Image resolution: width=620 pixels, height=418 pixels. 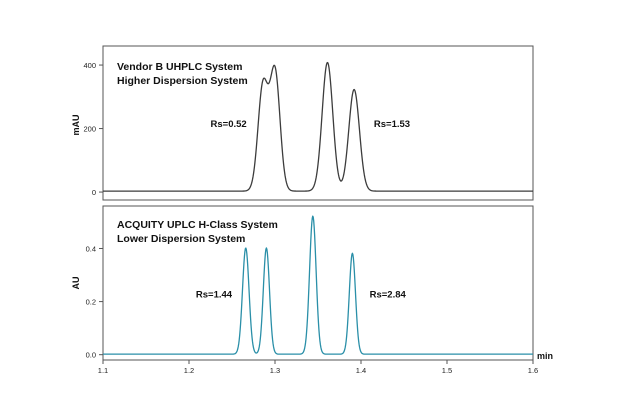 What do you see at coordinates (94, 192) in the screenshot?
I see `top-y-tick-label: 0` at bounding box center [94, 192].